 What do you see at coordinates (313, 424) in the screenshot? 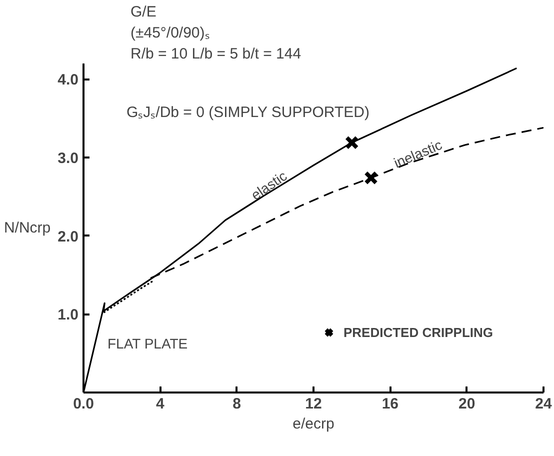
I see `x-axis-title: e/ecrp` at bounding box center [313, 424].